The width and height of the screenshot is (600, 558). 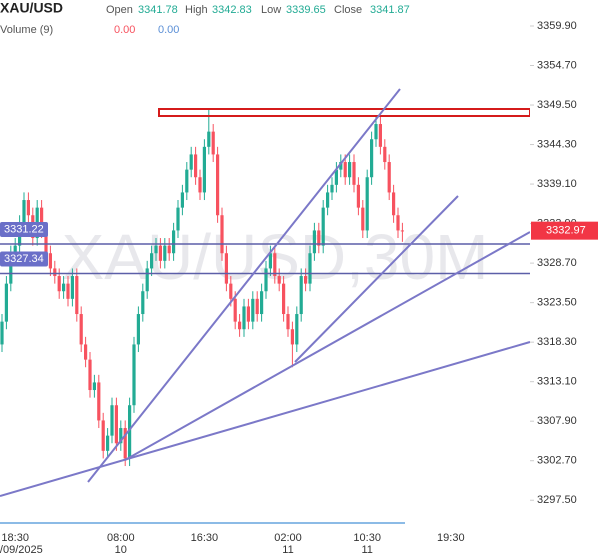 I want to click on x-tick-label: 08:00, so click(x=121, y=538).